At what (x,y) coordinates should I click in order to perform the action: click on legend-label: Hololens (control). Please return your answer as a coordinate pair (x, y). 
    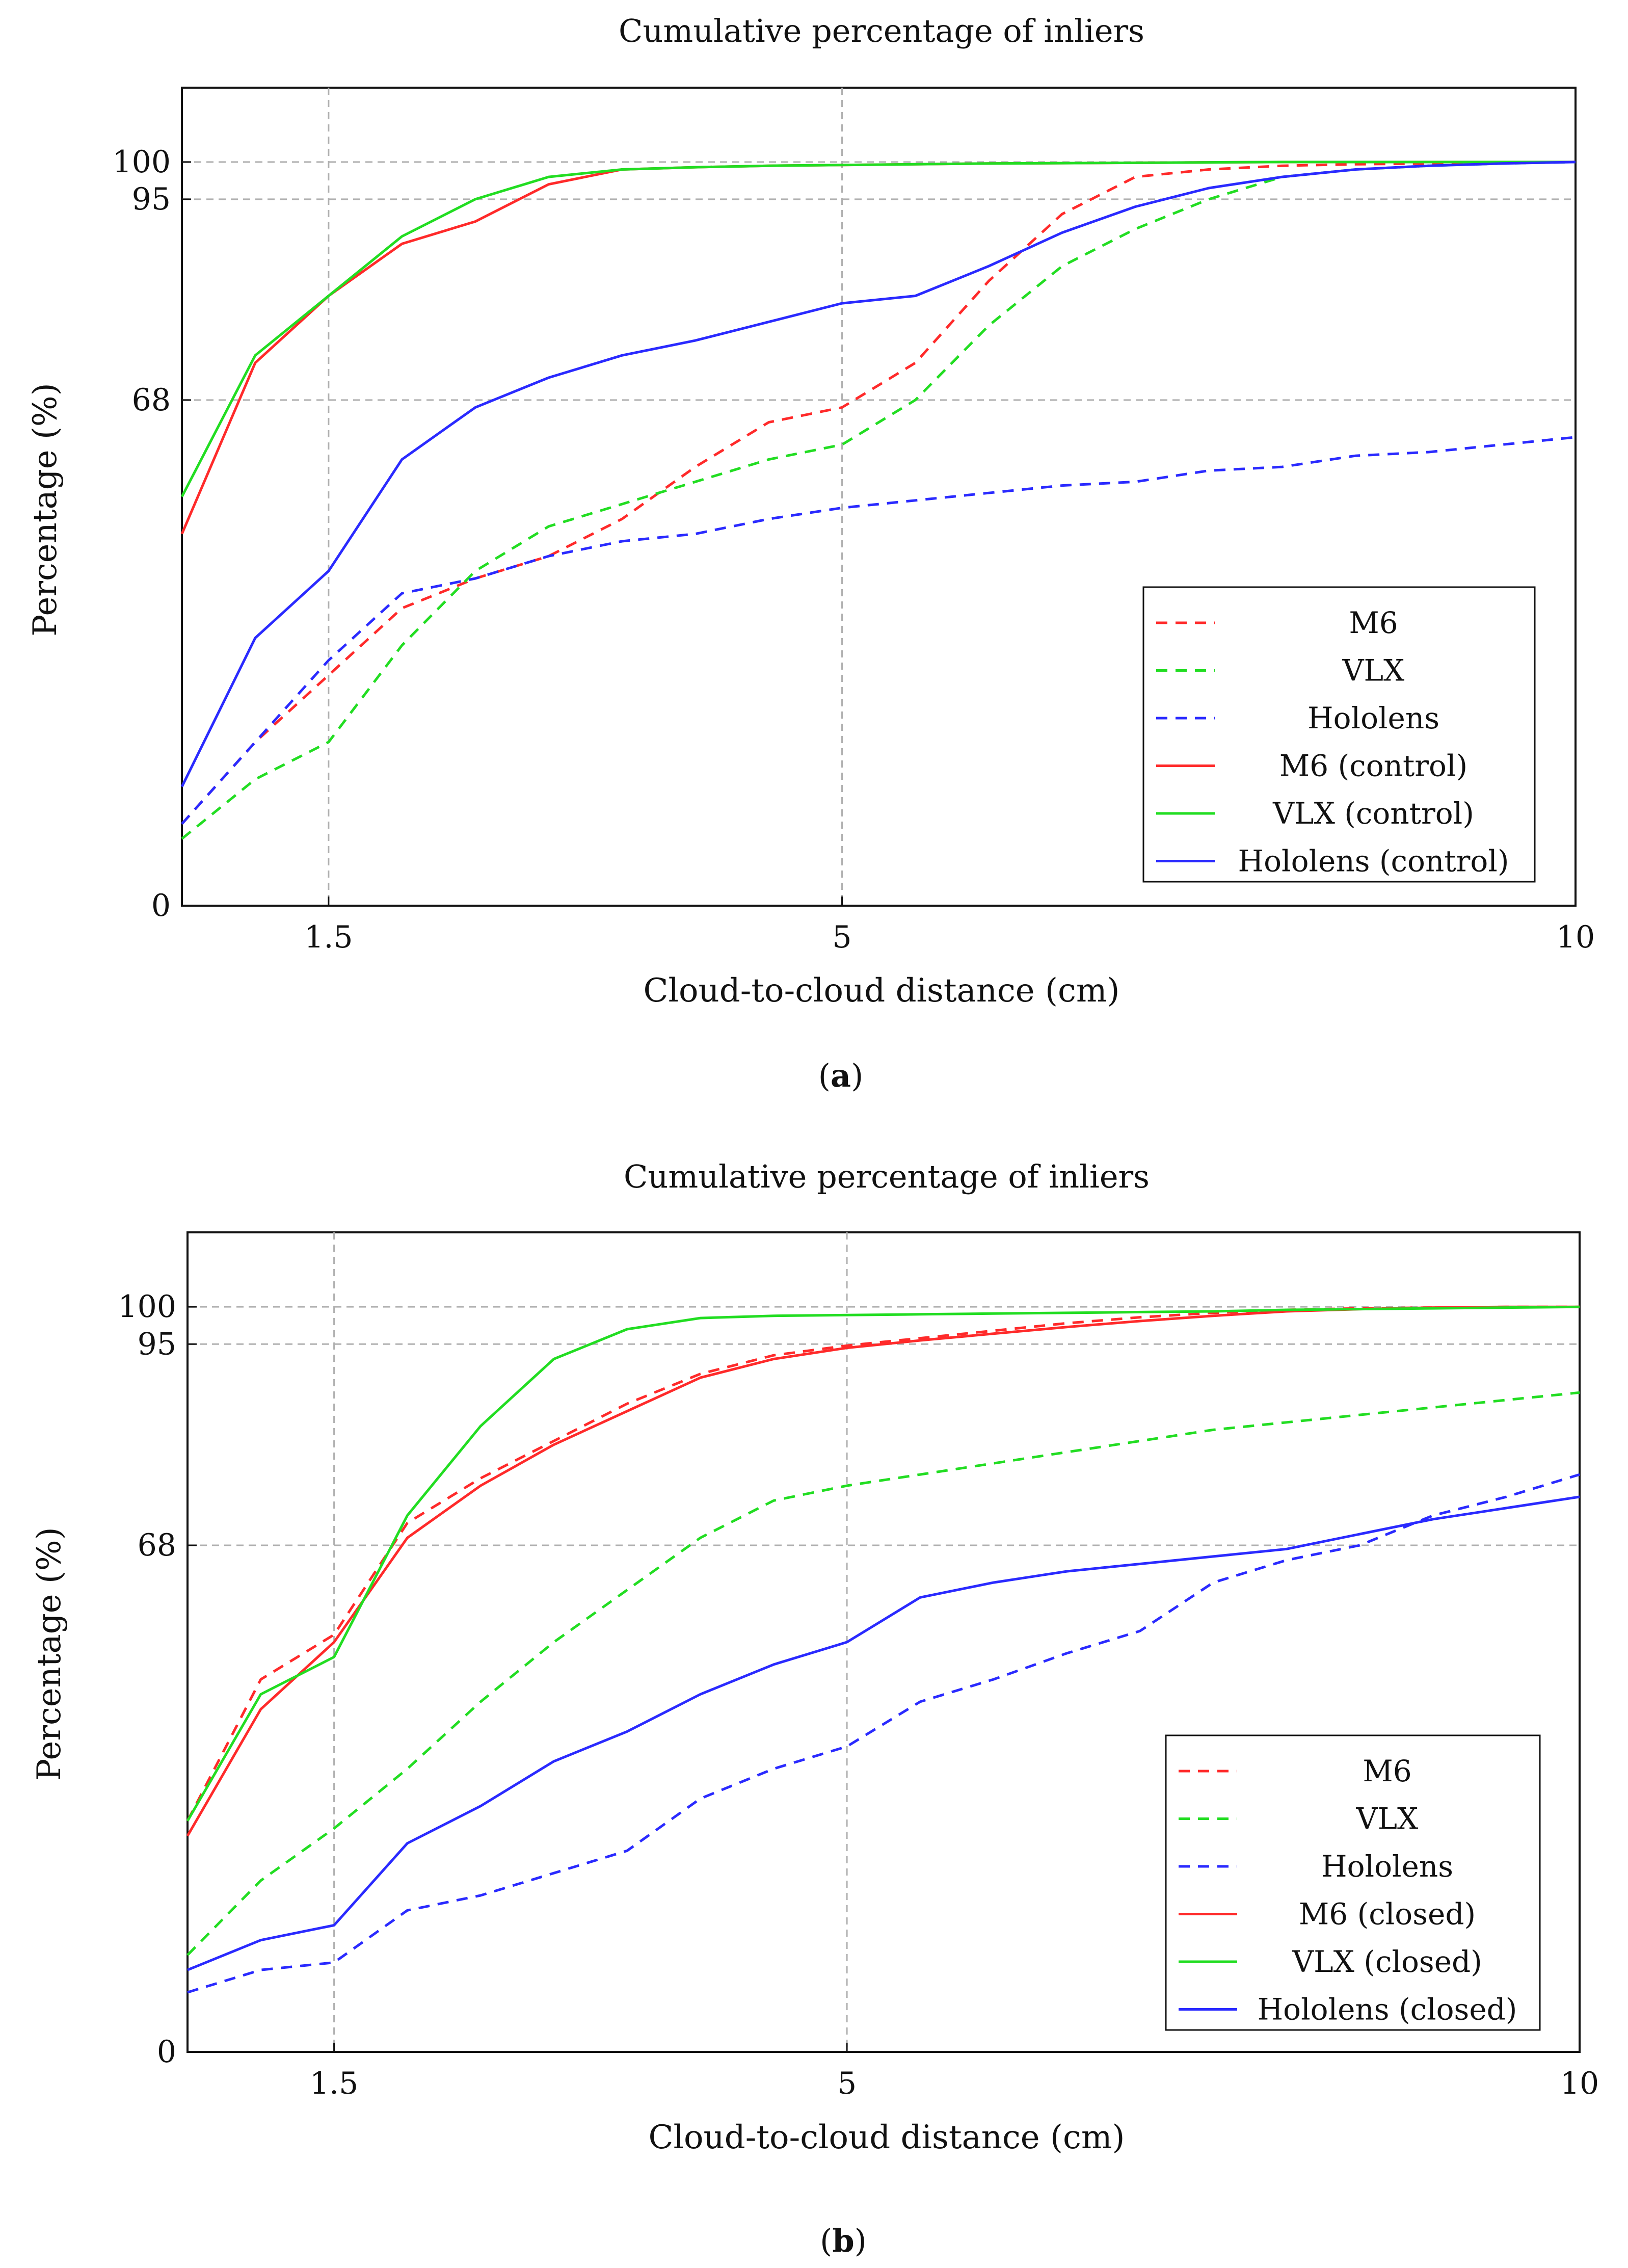
    Looking at the image, I should click on (1373, 861).